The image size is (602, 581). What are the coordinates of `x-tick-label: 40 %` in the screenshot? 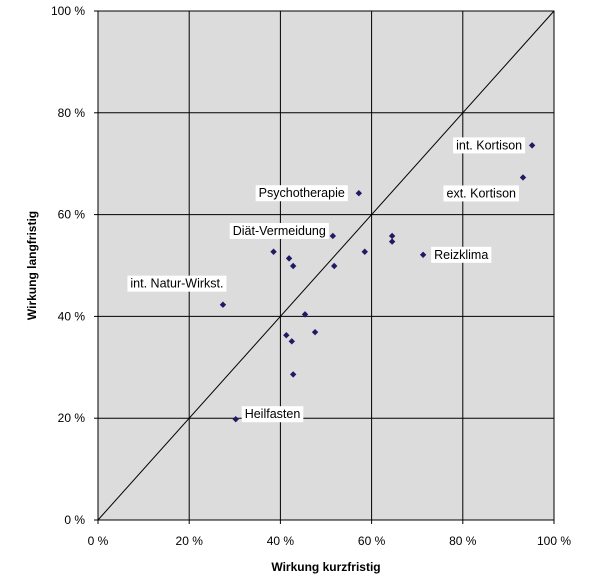 It's located at (281, 541).